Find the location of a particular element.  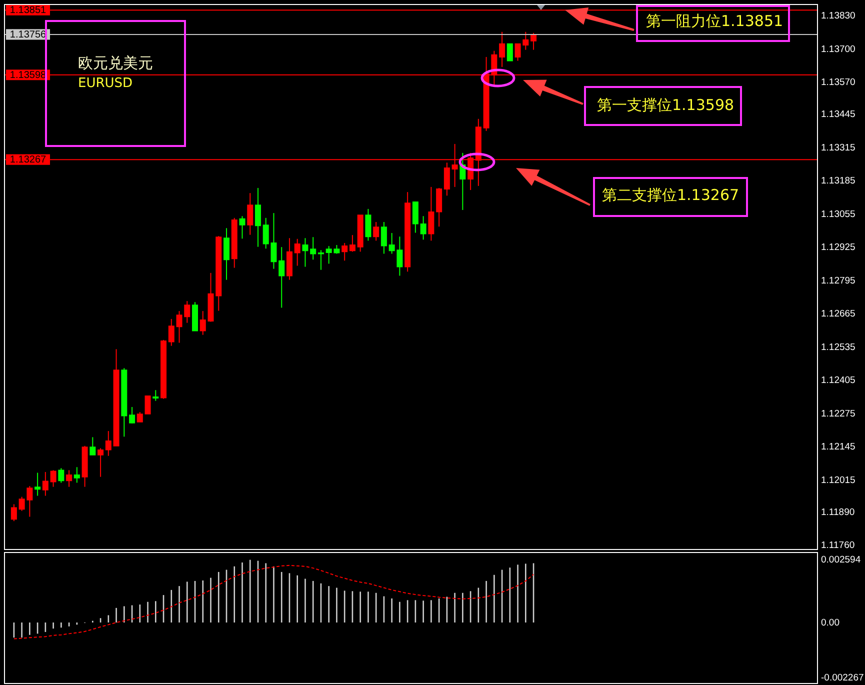

y-tick-label: 1.12665 is located at coordinates (838, 314).